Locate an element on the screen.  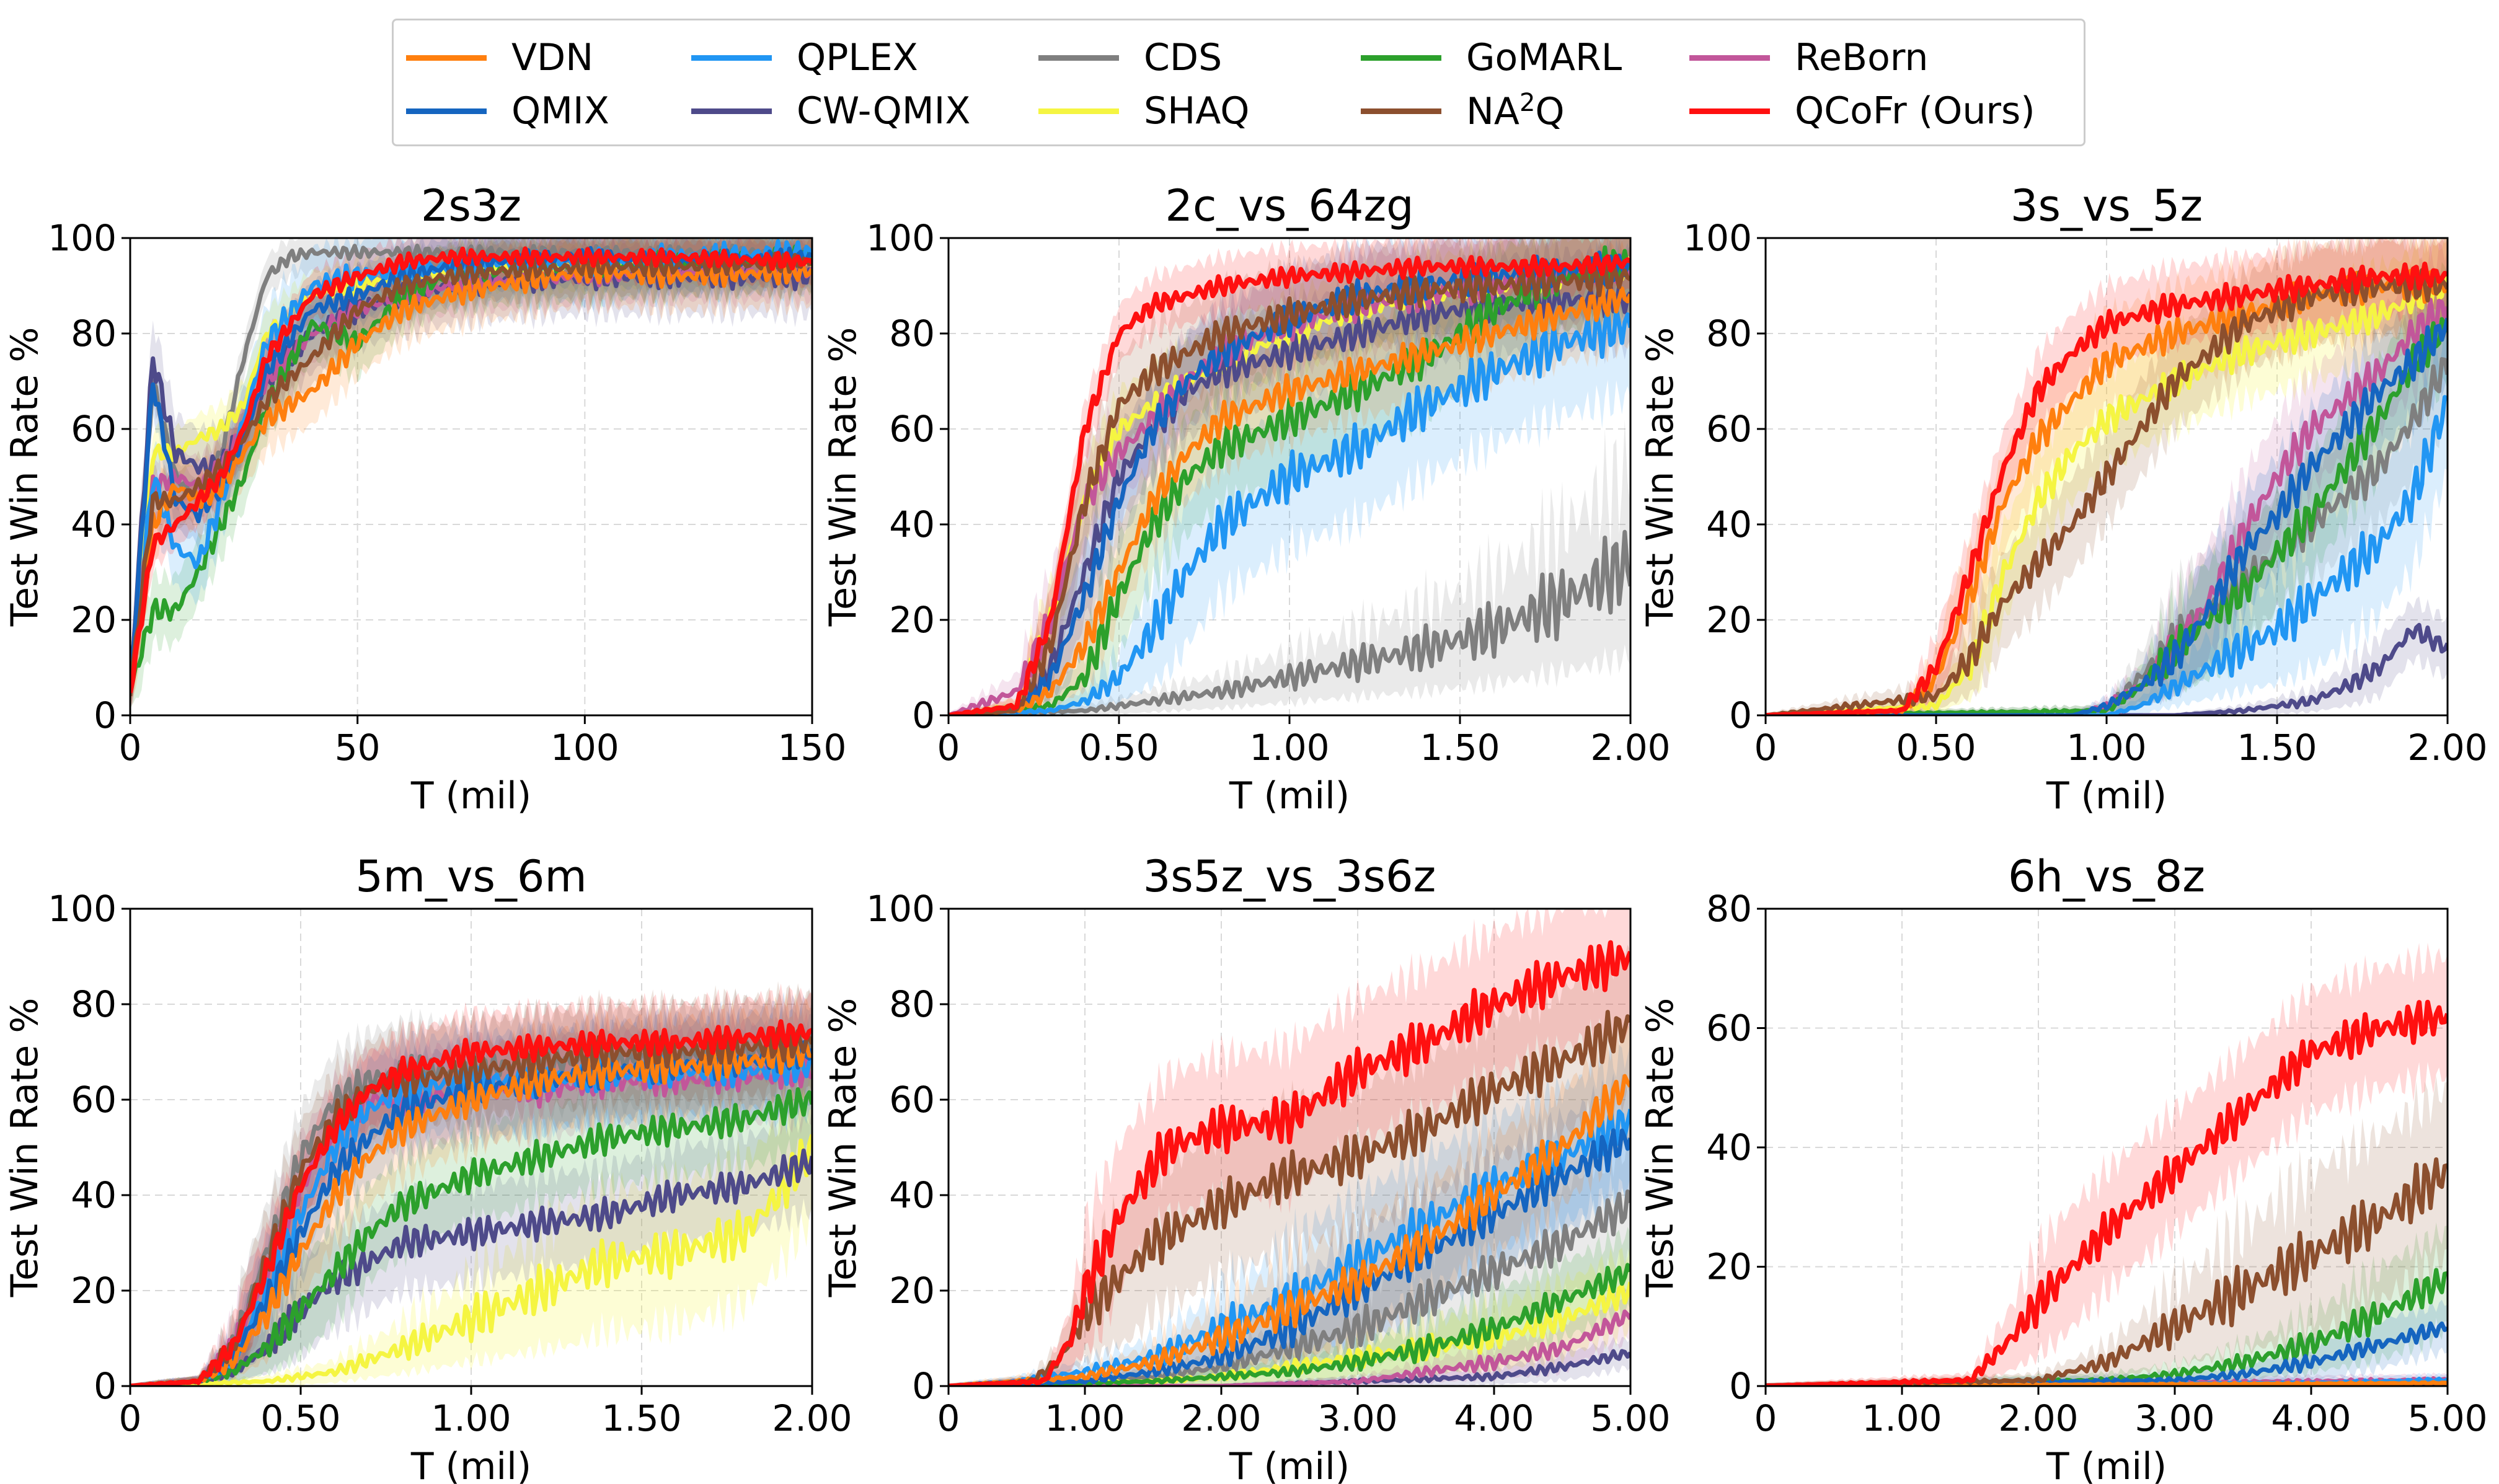
legend-label: QPLEX is located at coordinates (858, 57).